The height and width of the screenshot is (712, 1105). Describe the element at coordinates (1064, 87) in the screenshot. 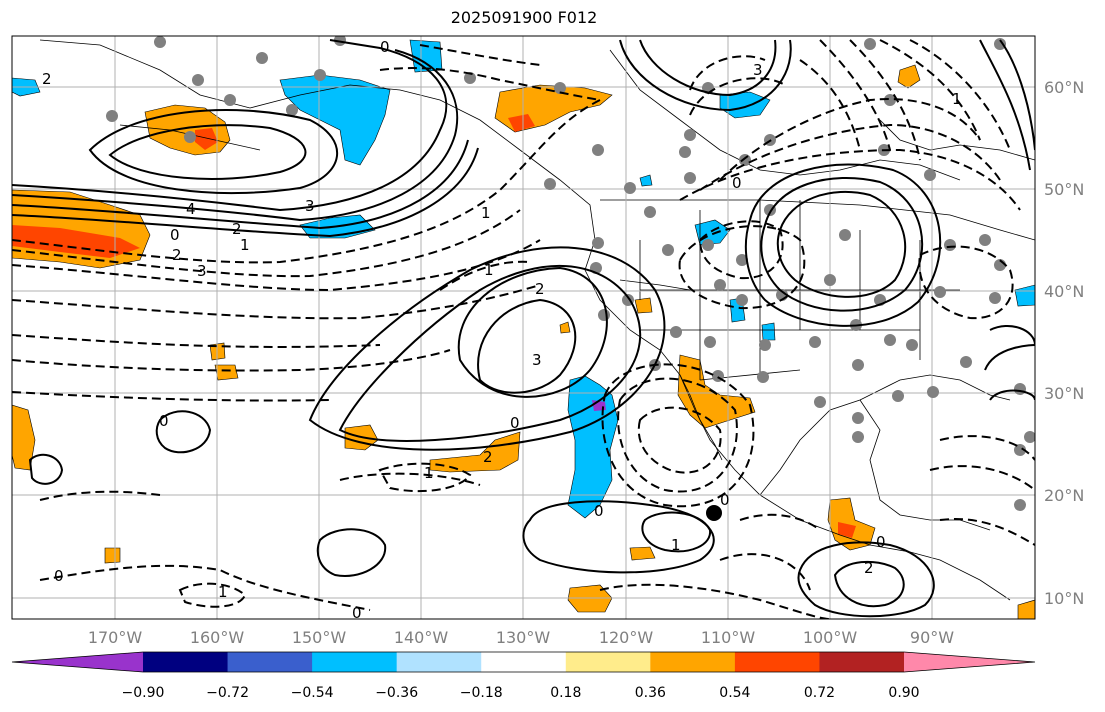

I see `lat-label: 60°N` at that location.